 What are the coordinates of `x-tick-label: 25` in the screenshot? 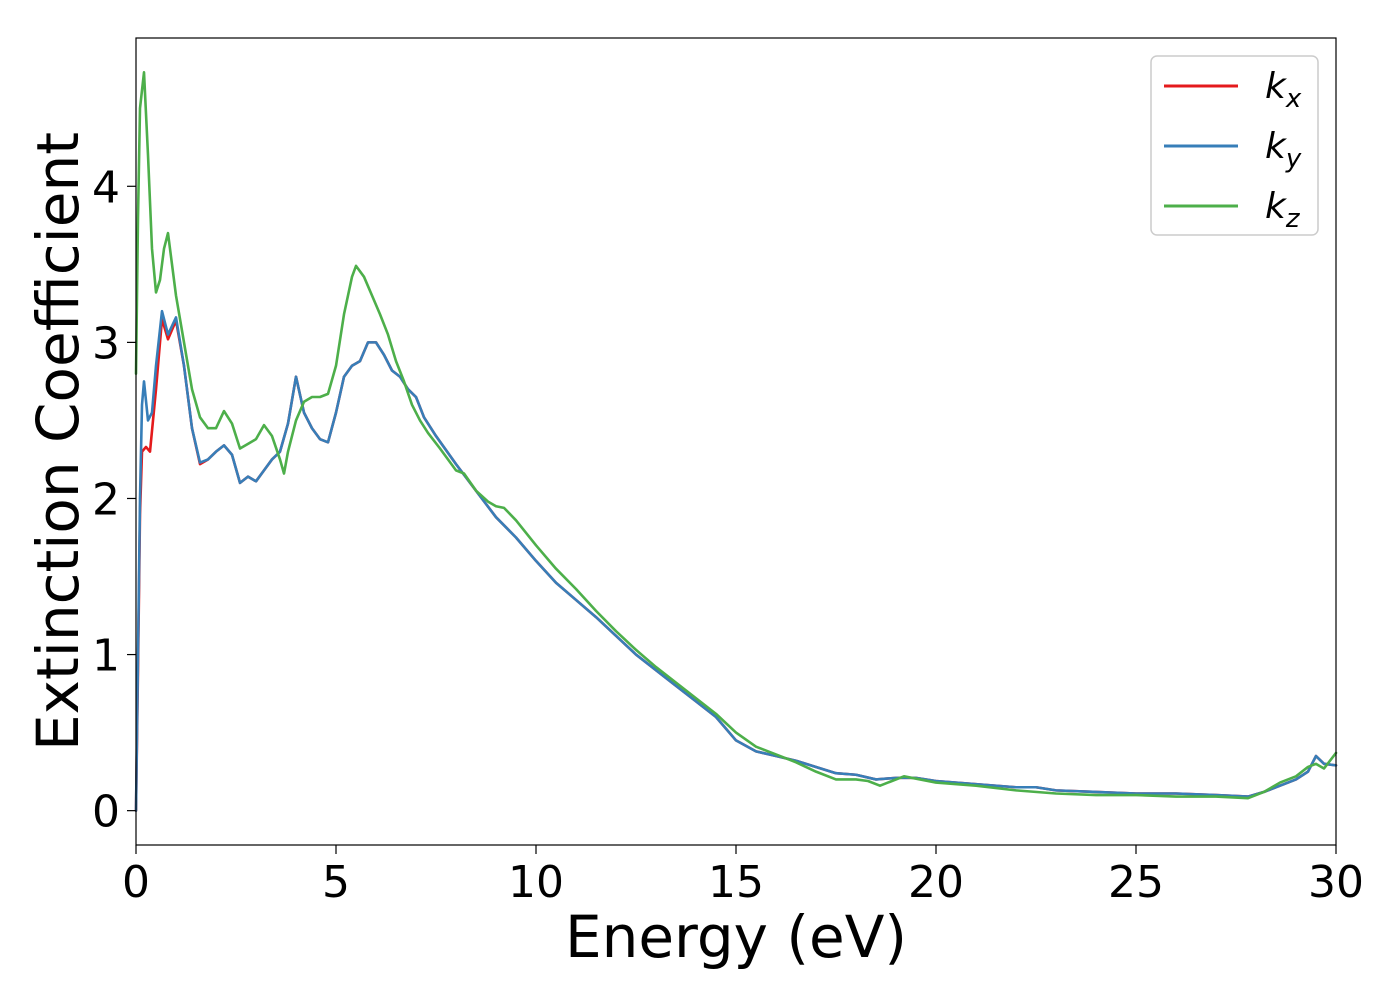 It's located at (1136, 882).